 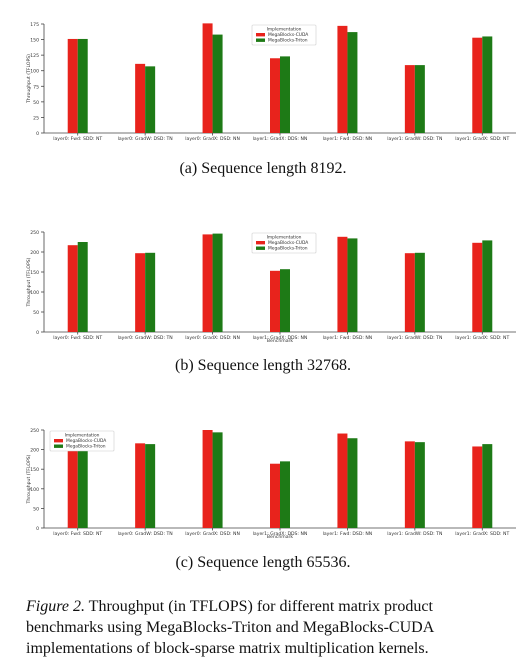 What do you see at coordinates (34, 56) in the screenshot?
I see `y-tick-label: 125` at bounding box center [34, 56].